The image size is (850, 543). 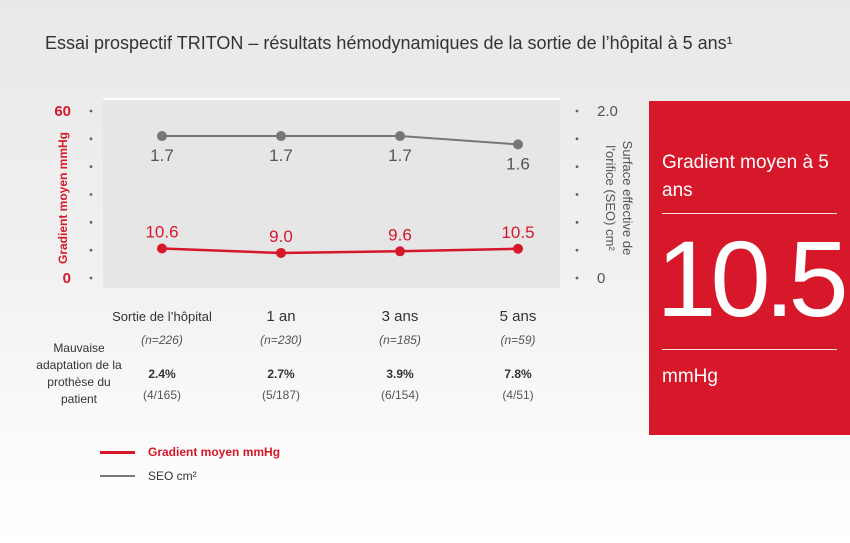 What do you see at coordinates (400, 374) in the screenshot?
I see `pp-mismatch-percent: 3.9%` at bounding box center [400, 374].